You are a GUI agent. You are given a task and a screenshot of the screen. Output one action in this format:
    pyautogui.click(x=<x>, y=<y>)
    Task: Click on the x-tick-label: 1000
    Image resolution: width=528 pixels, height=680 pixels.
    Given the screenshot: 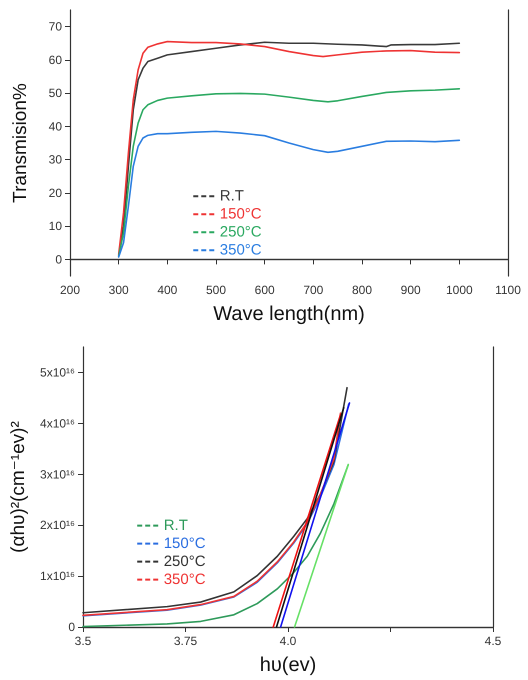 What is the action you would take?
    pyautogui.click(x=460, y=290)
    